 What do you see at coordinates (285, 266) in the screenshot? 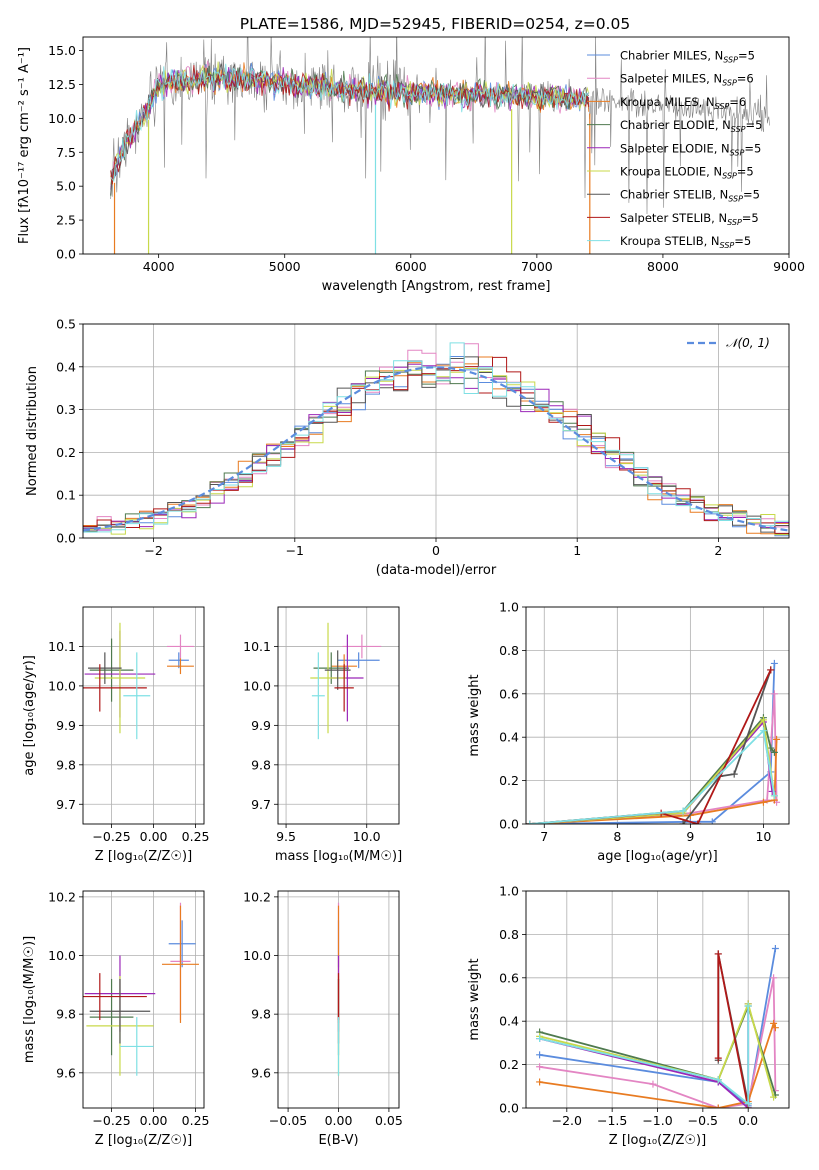
I see `x-tick-label: 5000` at bounding box center [285, 266].